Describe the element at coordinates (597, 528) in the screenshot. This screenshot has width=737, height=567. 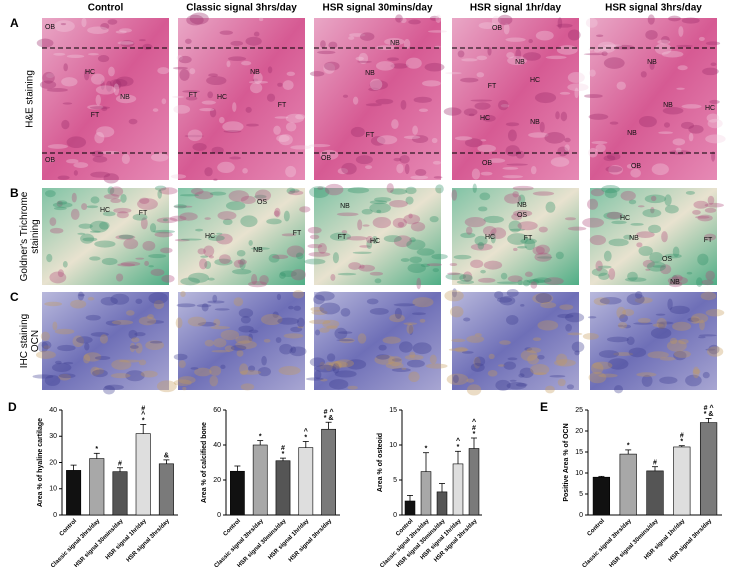
I see `x-tick-label: Control` at that location.